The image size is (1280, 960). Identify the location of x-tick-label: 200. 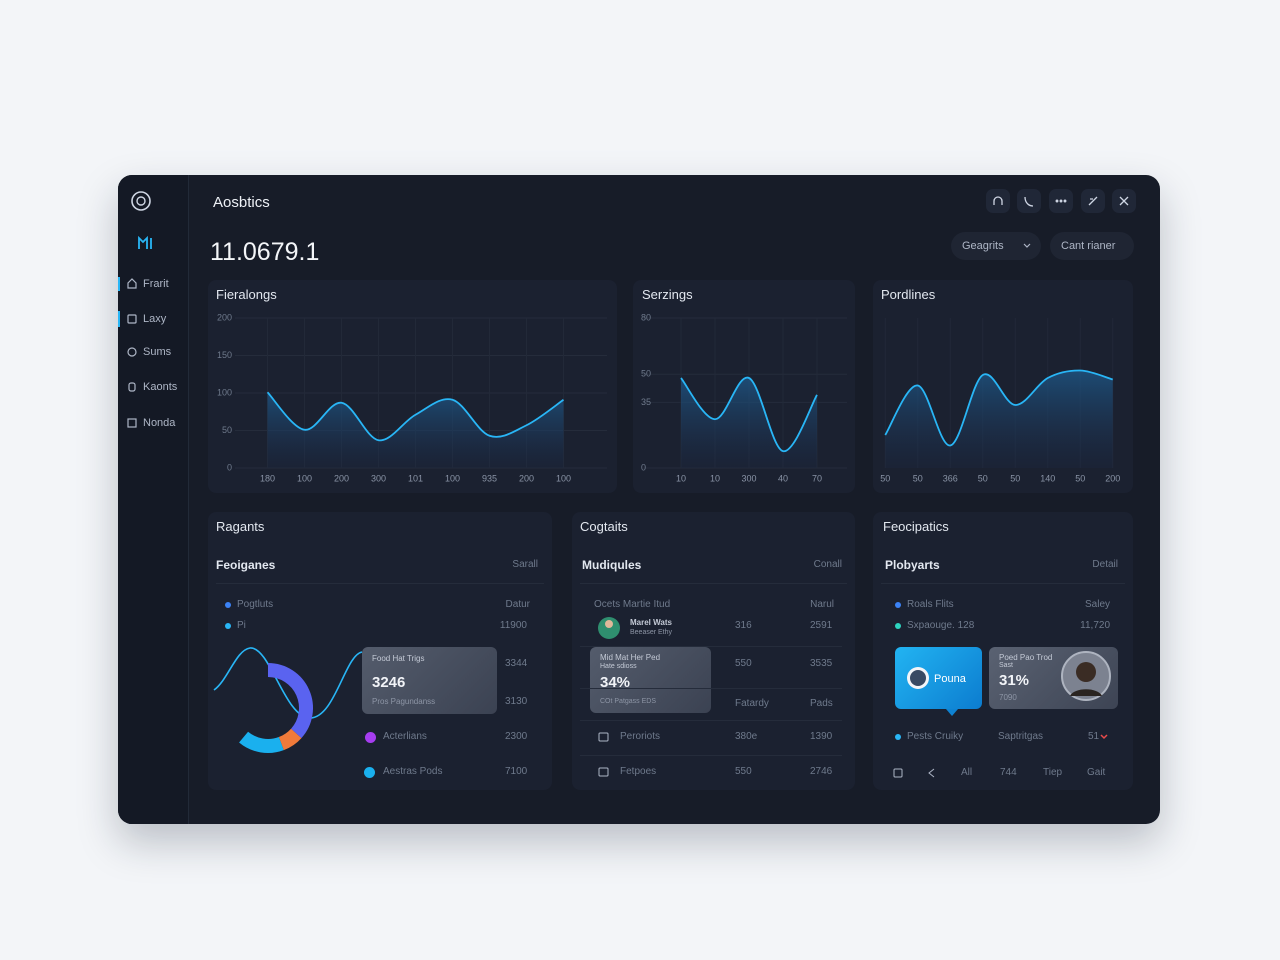
(341, 478).